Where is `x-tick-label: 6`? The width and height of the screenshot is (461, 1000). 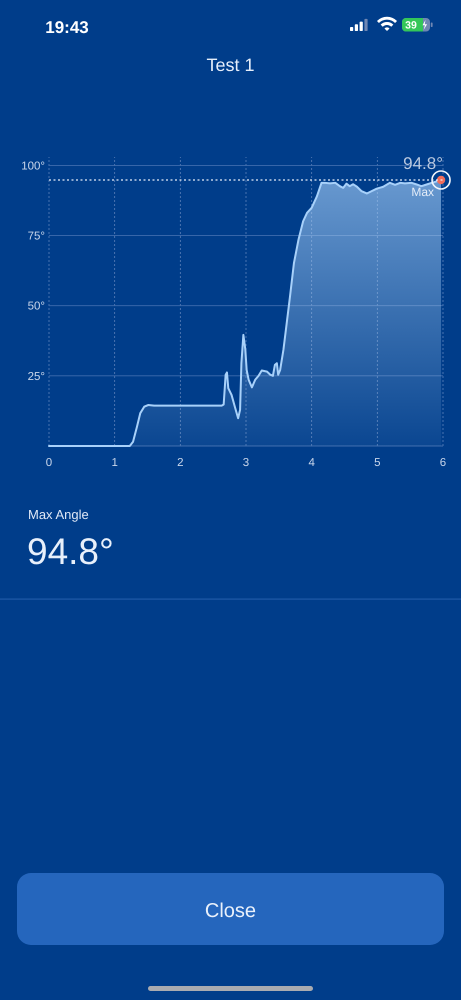
x-tick-label: 6 is located at coordinates (443, 463).